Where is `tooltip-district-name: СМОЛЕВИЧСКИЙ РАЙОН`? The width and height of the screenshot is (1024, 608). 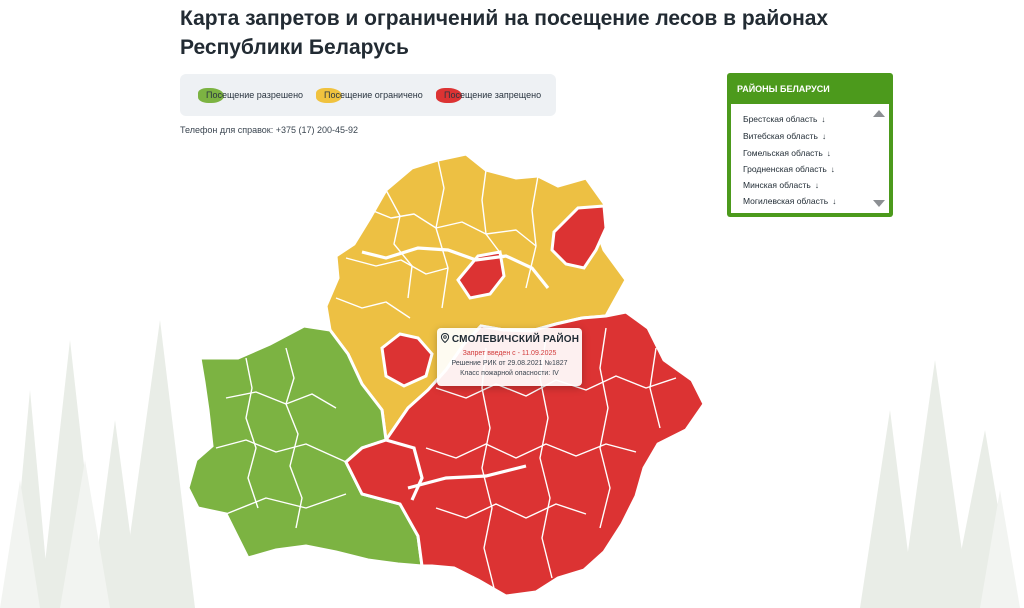 tooltip-district-name: СМОЛЕВИЧСКИЙ РАЙОН is located at coordinates (515, 339).